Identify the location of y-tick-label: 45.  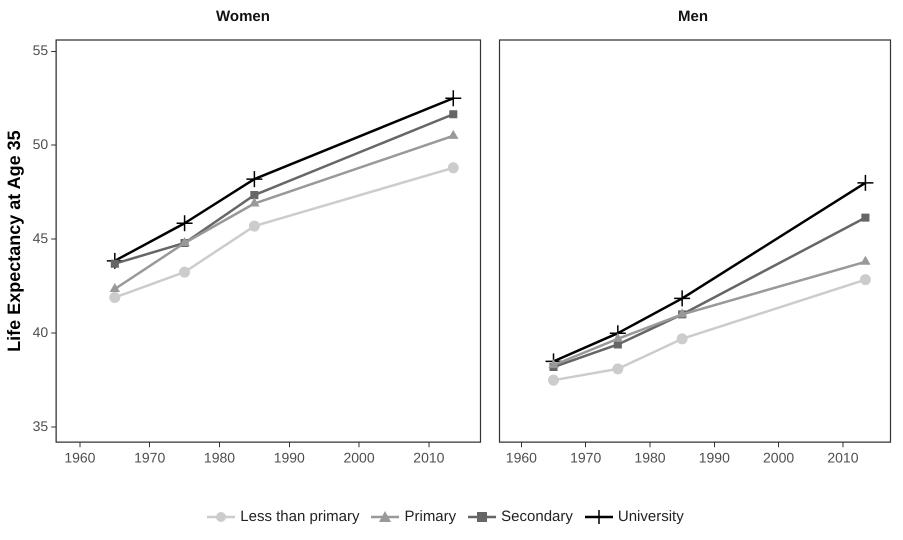
(40, 238).